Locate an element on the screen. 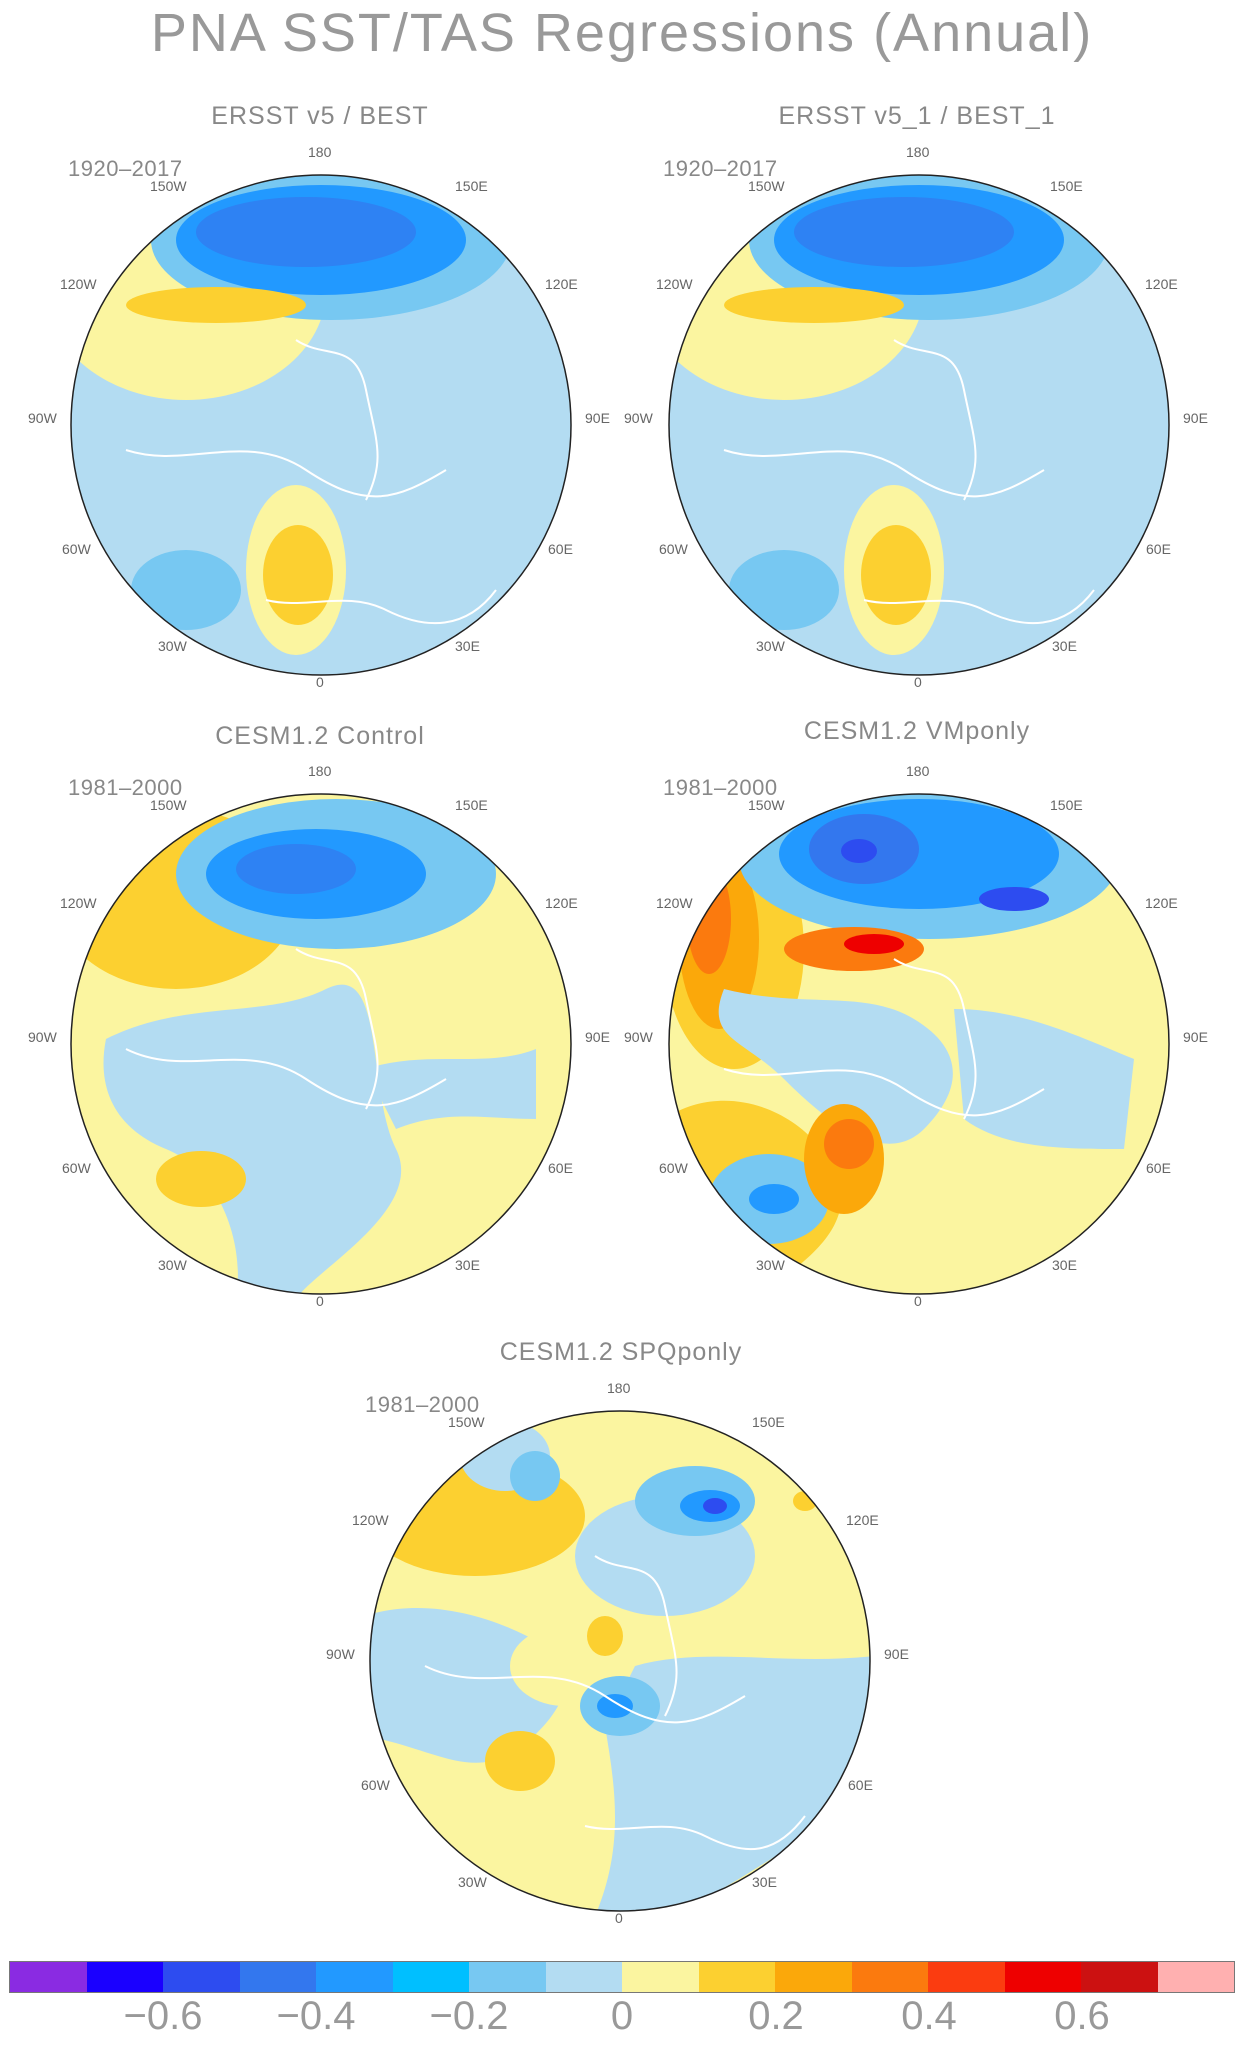  colorbar is located at coordinates (622, 1977).